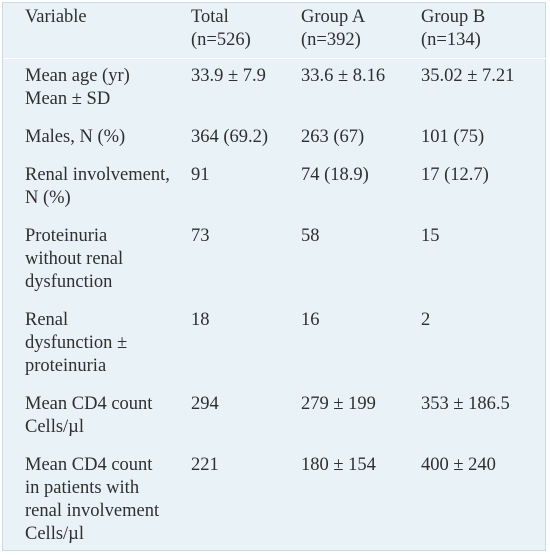  I want to click on header-variable-line1: Variable, so click(56, 17).